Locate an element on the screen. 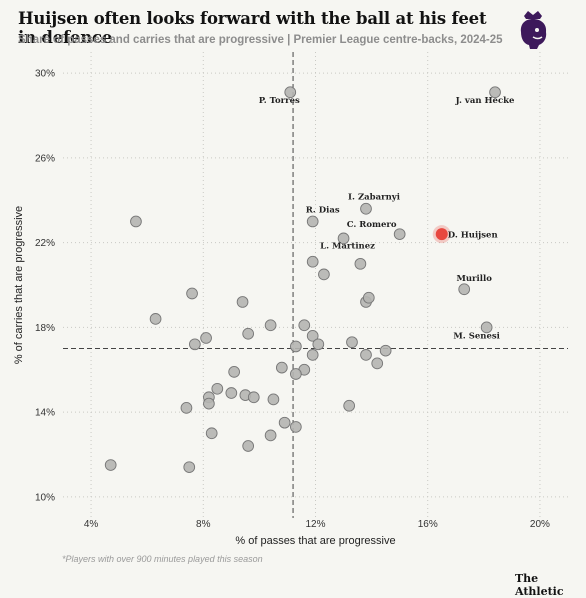  point-label: R. Dias is located at coordinates (323, 210).